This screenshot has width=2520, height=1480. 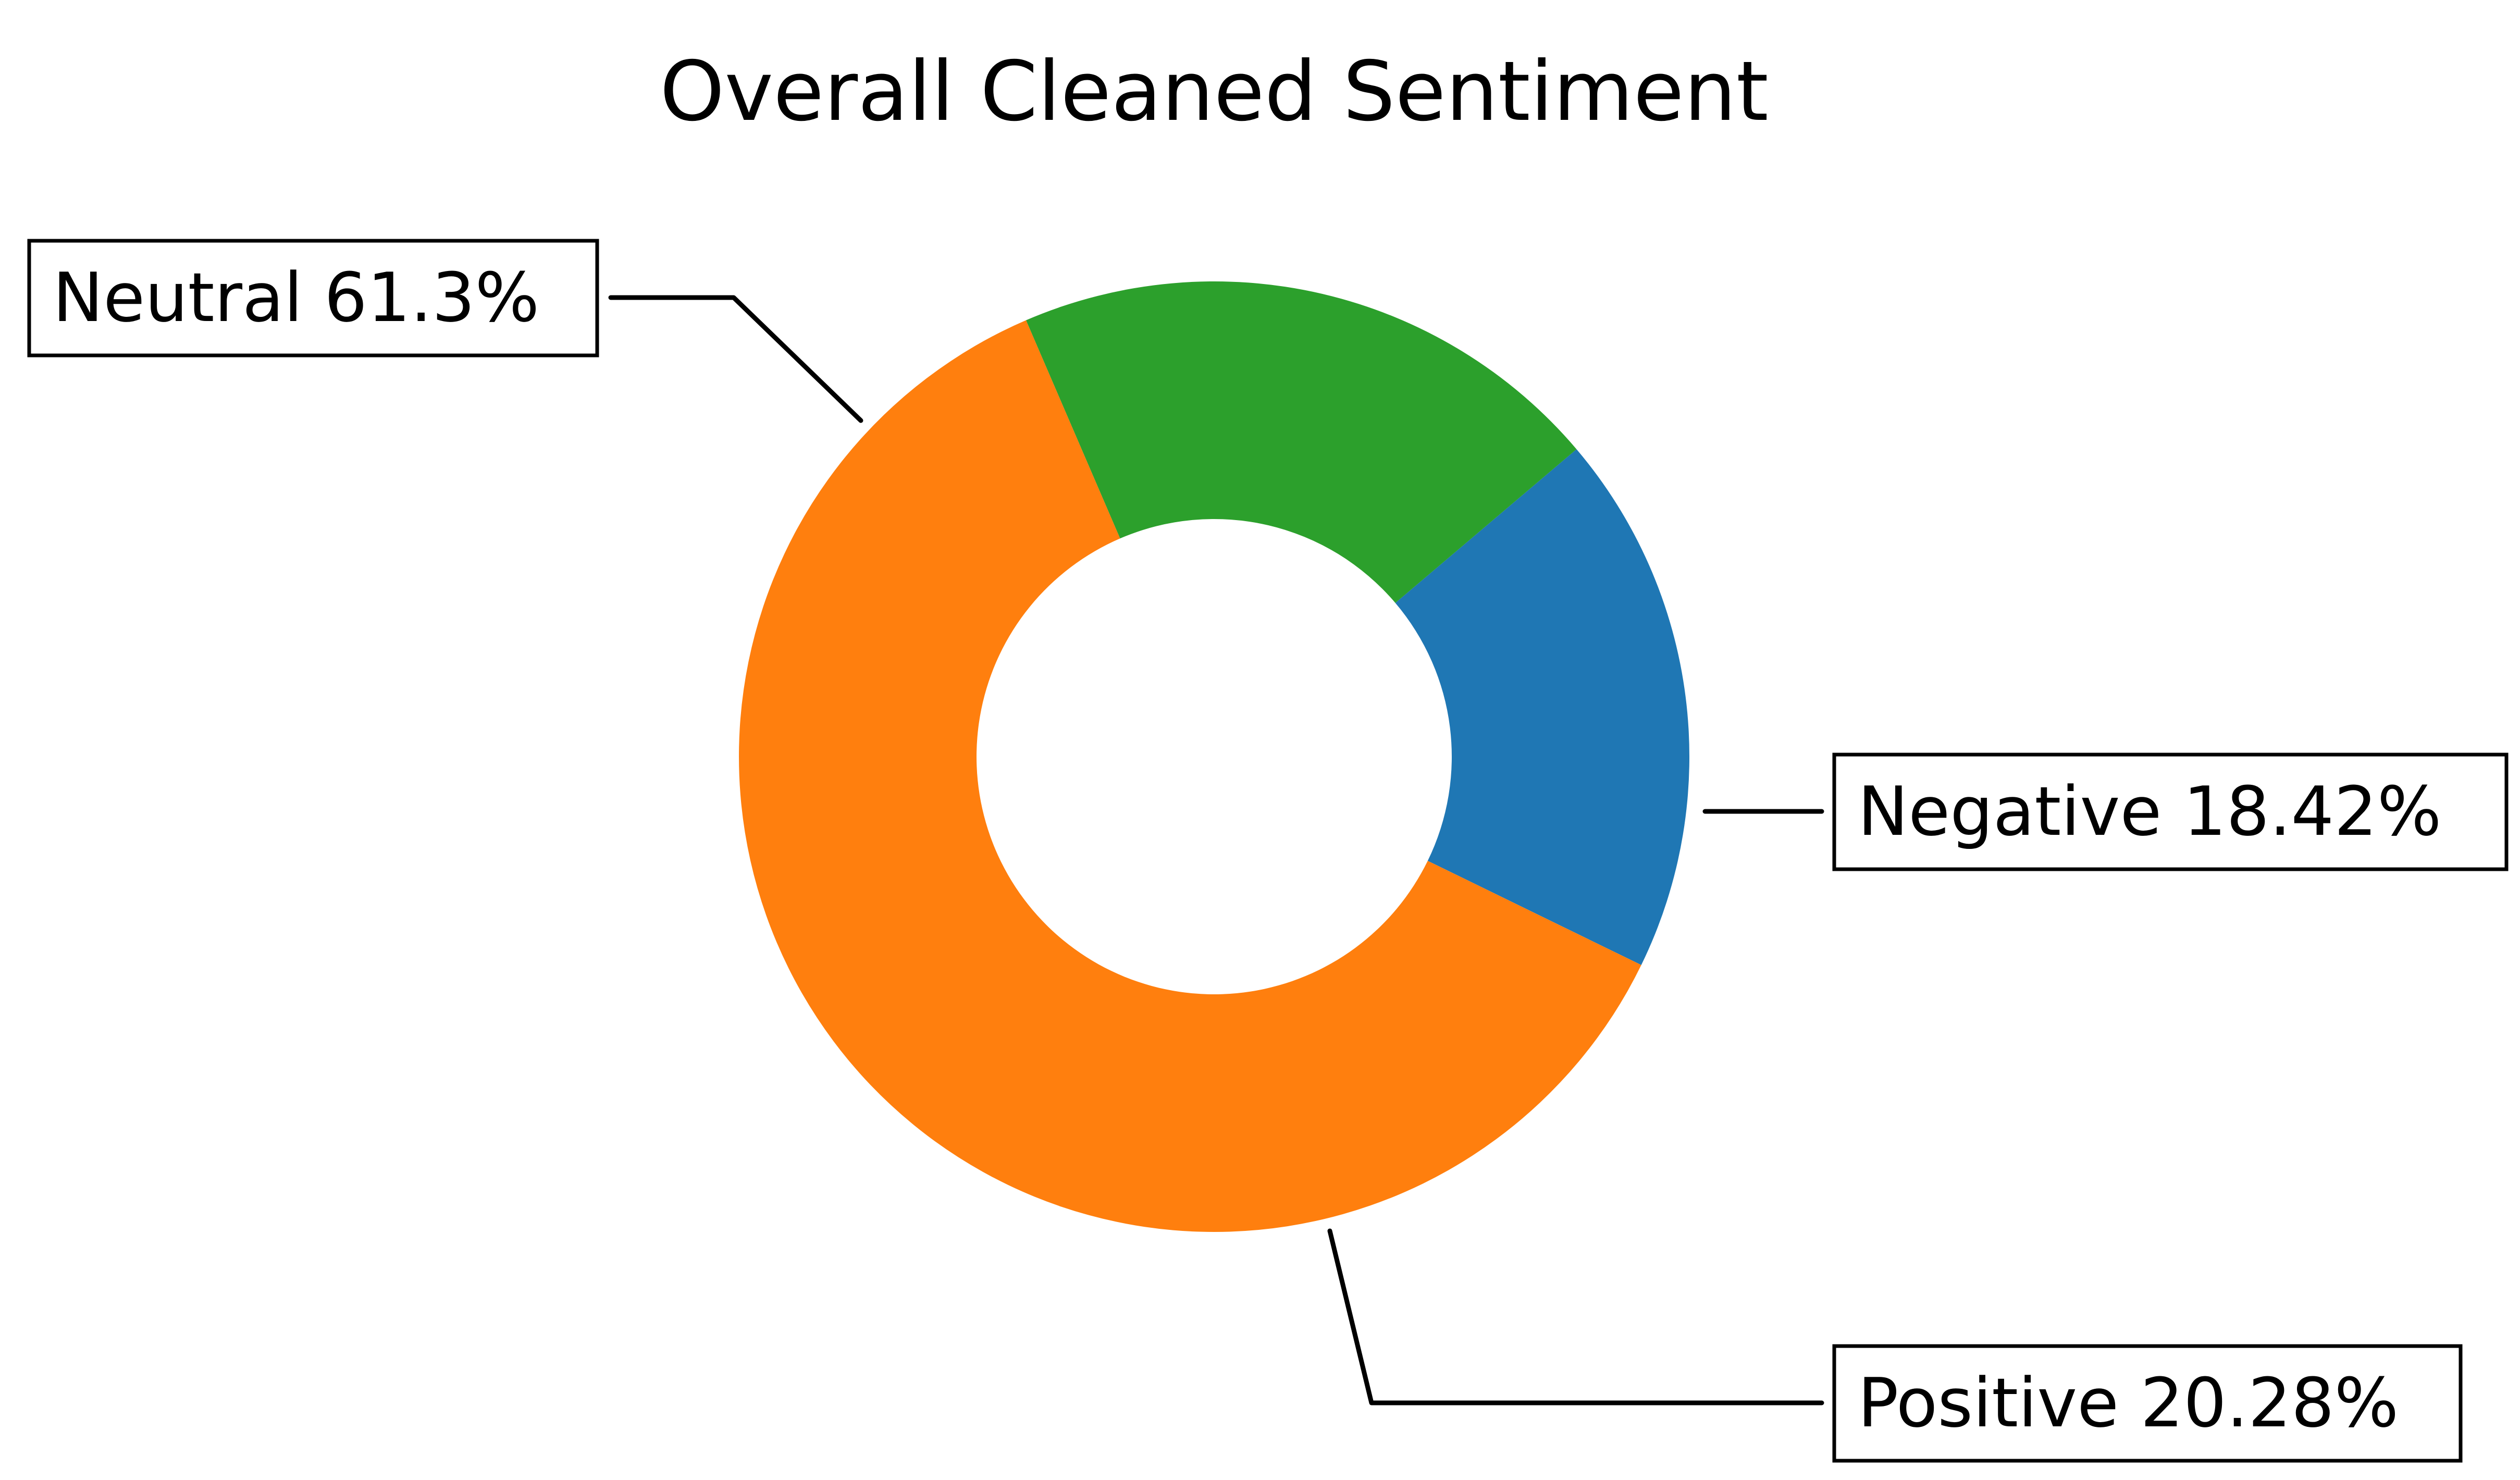 I want to click on leader-line-neutral, so click(x=736, y=359).